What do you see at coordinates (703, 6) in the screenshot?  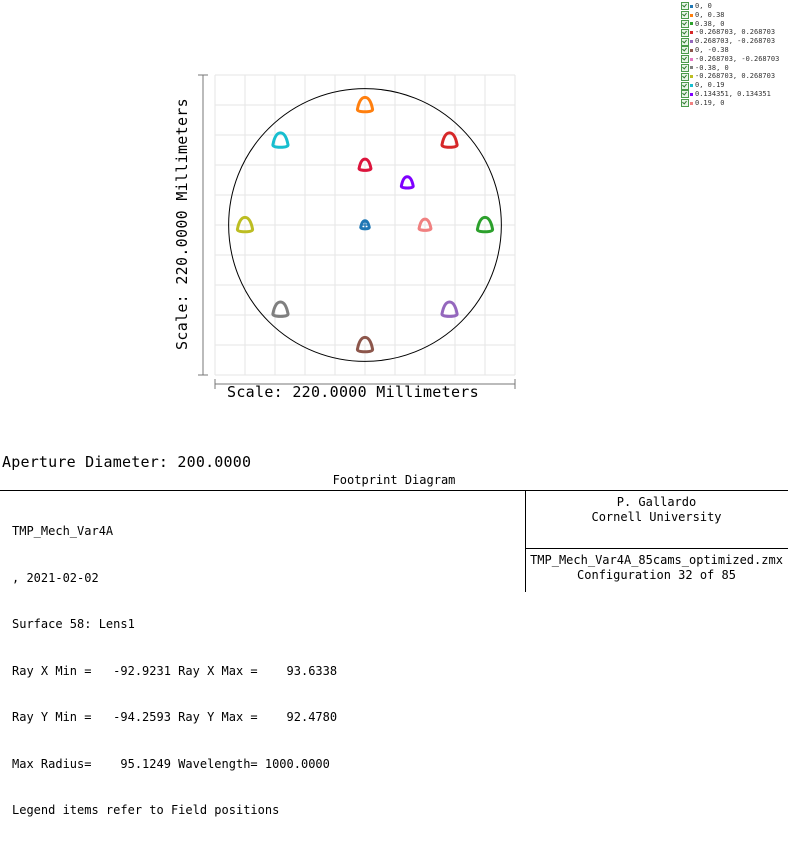 I see `legend-label: 0, 0` at bounding box center [703, 6].